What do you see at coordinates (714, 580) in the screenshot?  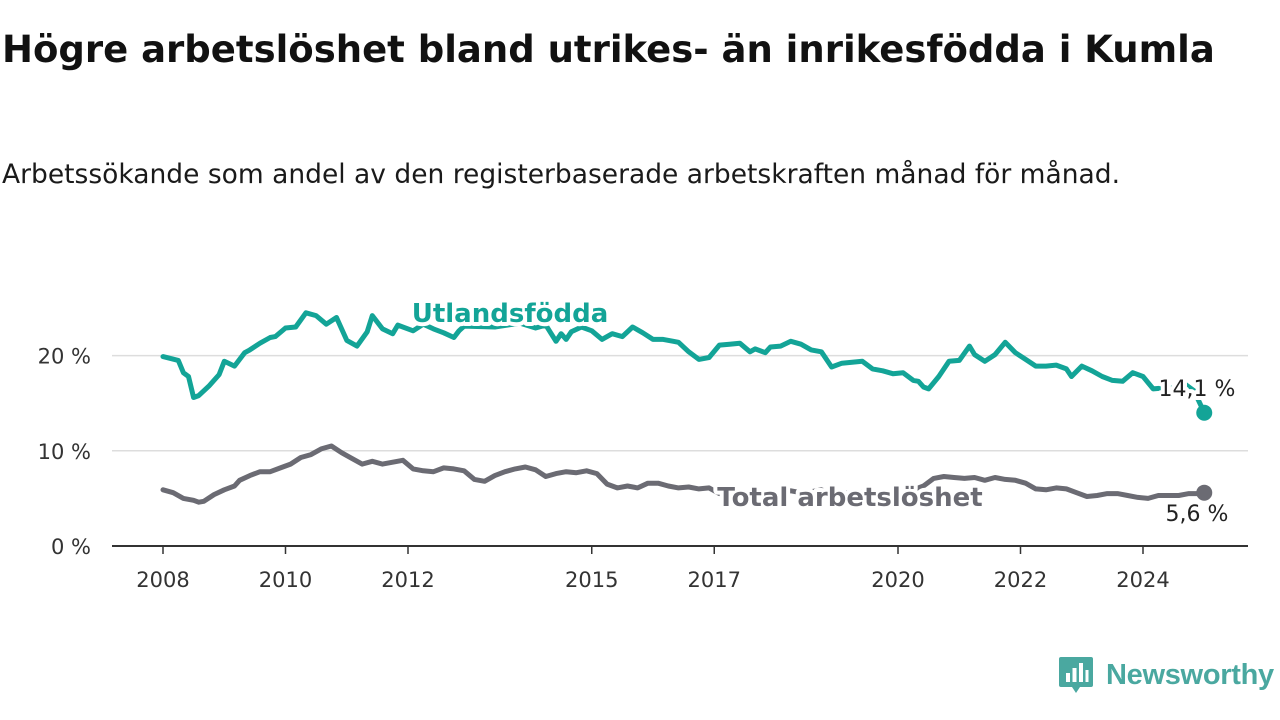 I see `x-tick-label: 2017` at bounding box center [714, 580].